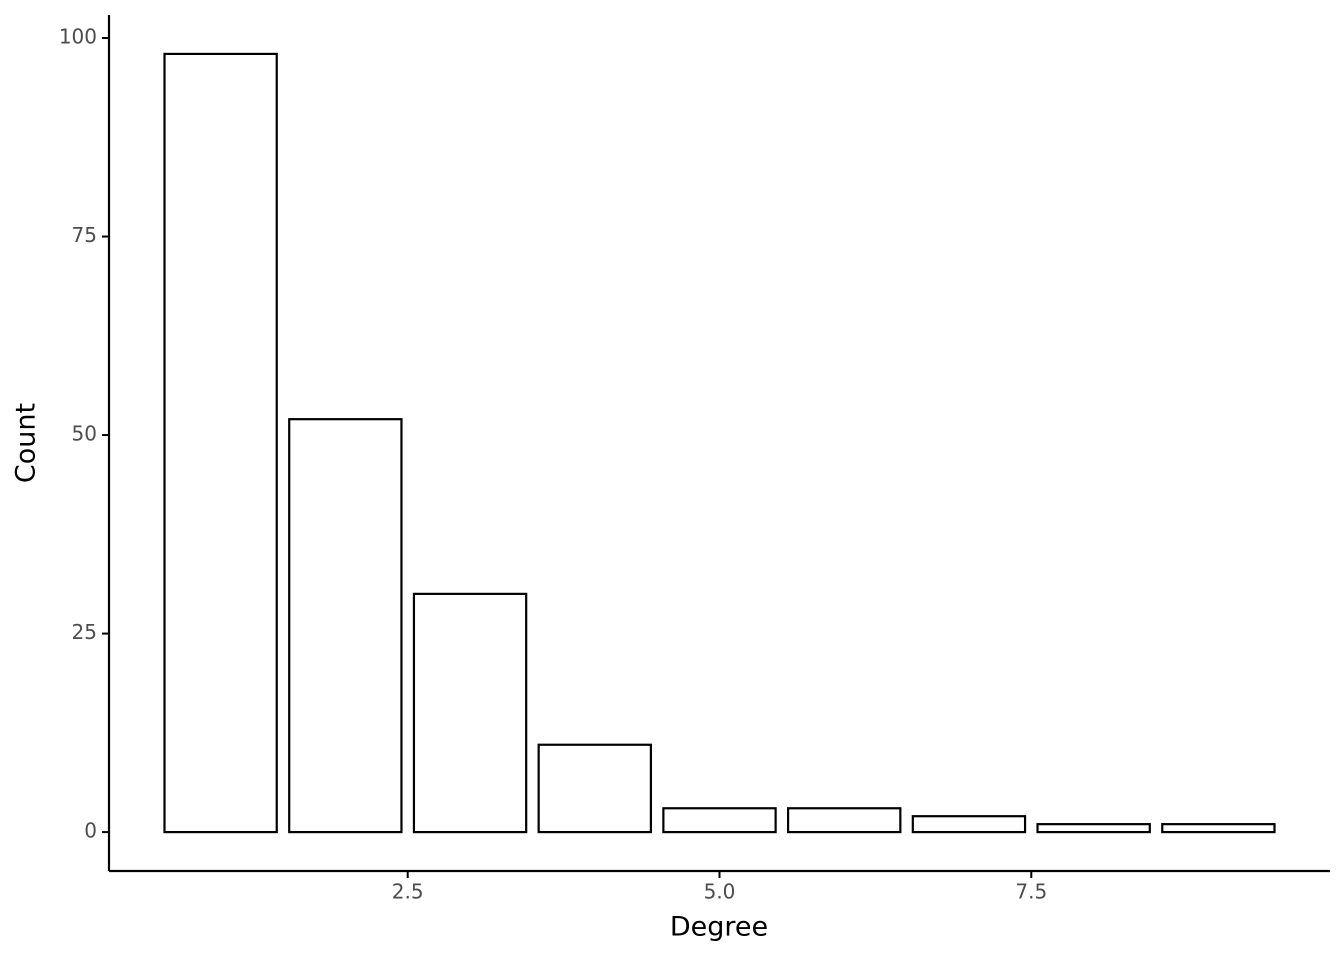 Image resolution: width=1344 pixels, height=960 pixels. I want to click on y-tick-label: 25, so click(84, 632).